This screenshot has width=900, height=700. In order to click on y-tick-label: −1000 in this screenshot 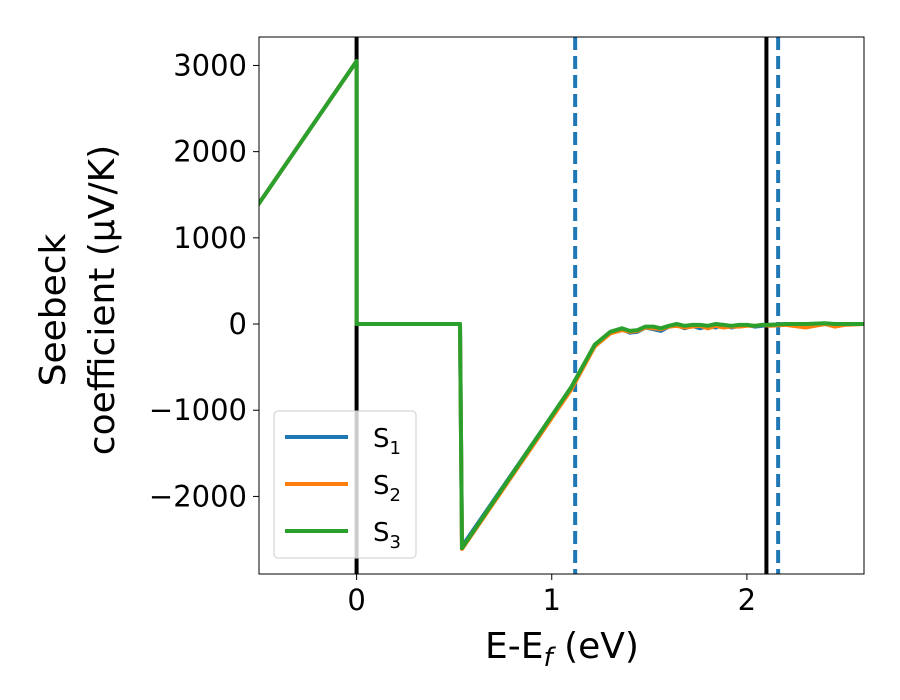, I will do `click(198, 410)`.